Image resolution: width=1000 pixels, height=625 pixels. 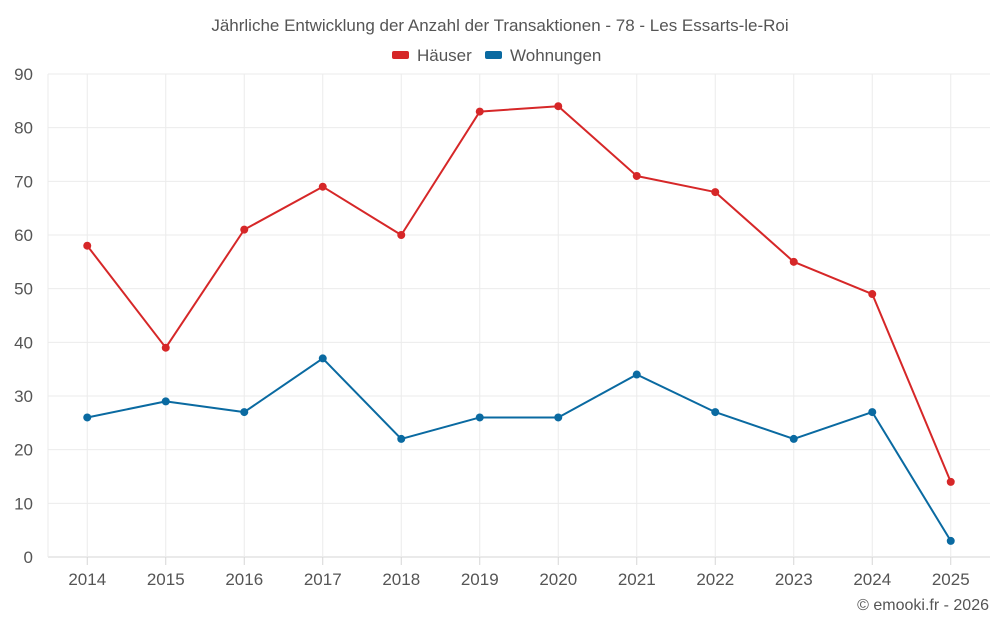 What do you see at coordinates (480, 579) in the screenshot?
I see `x-tick-label: 2019` at bounding box center [480, 579].